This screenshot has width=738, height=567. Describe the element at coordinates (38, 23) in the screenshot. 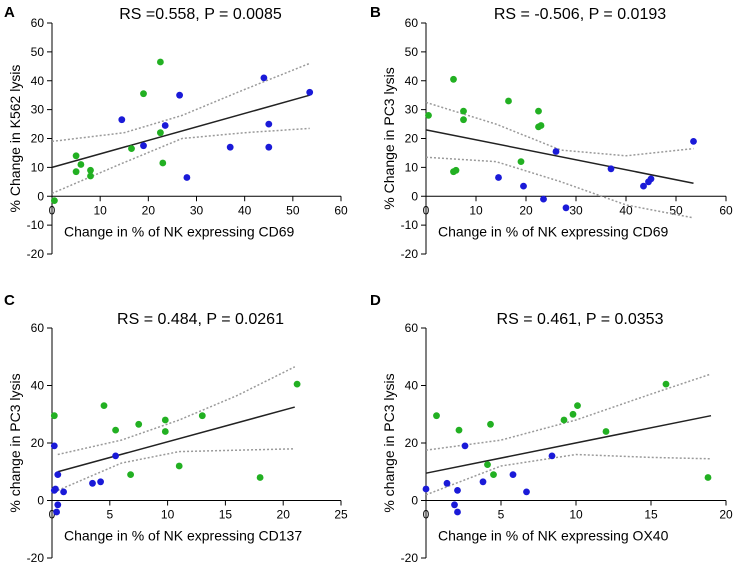

I see `y-tick-label: 60` at that location.